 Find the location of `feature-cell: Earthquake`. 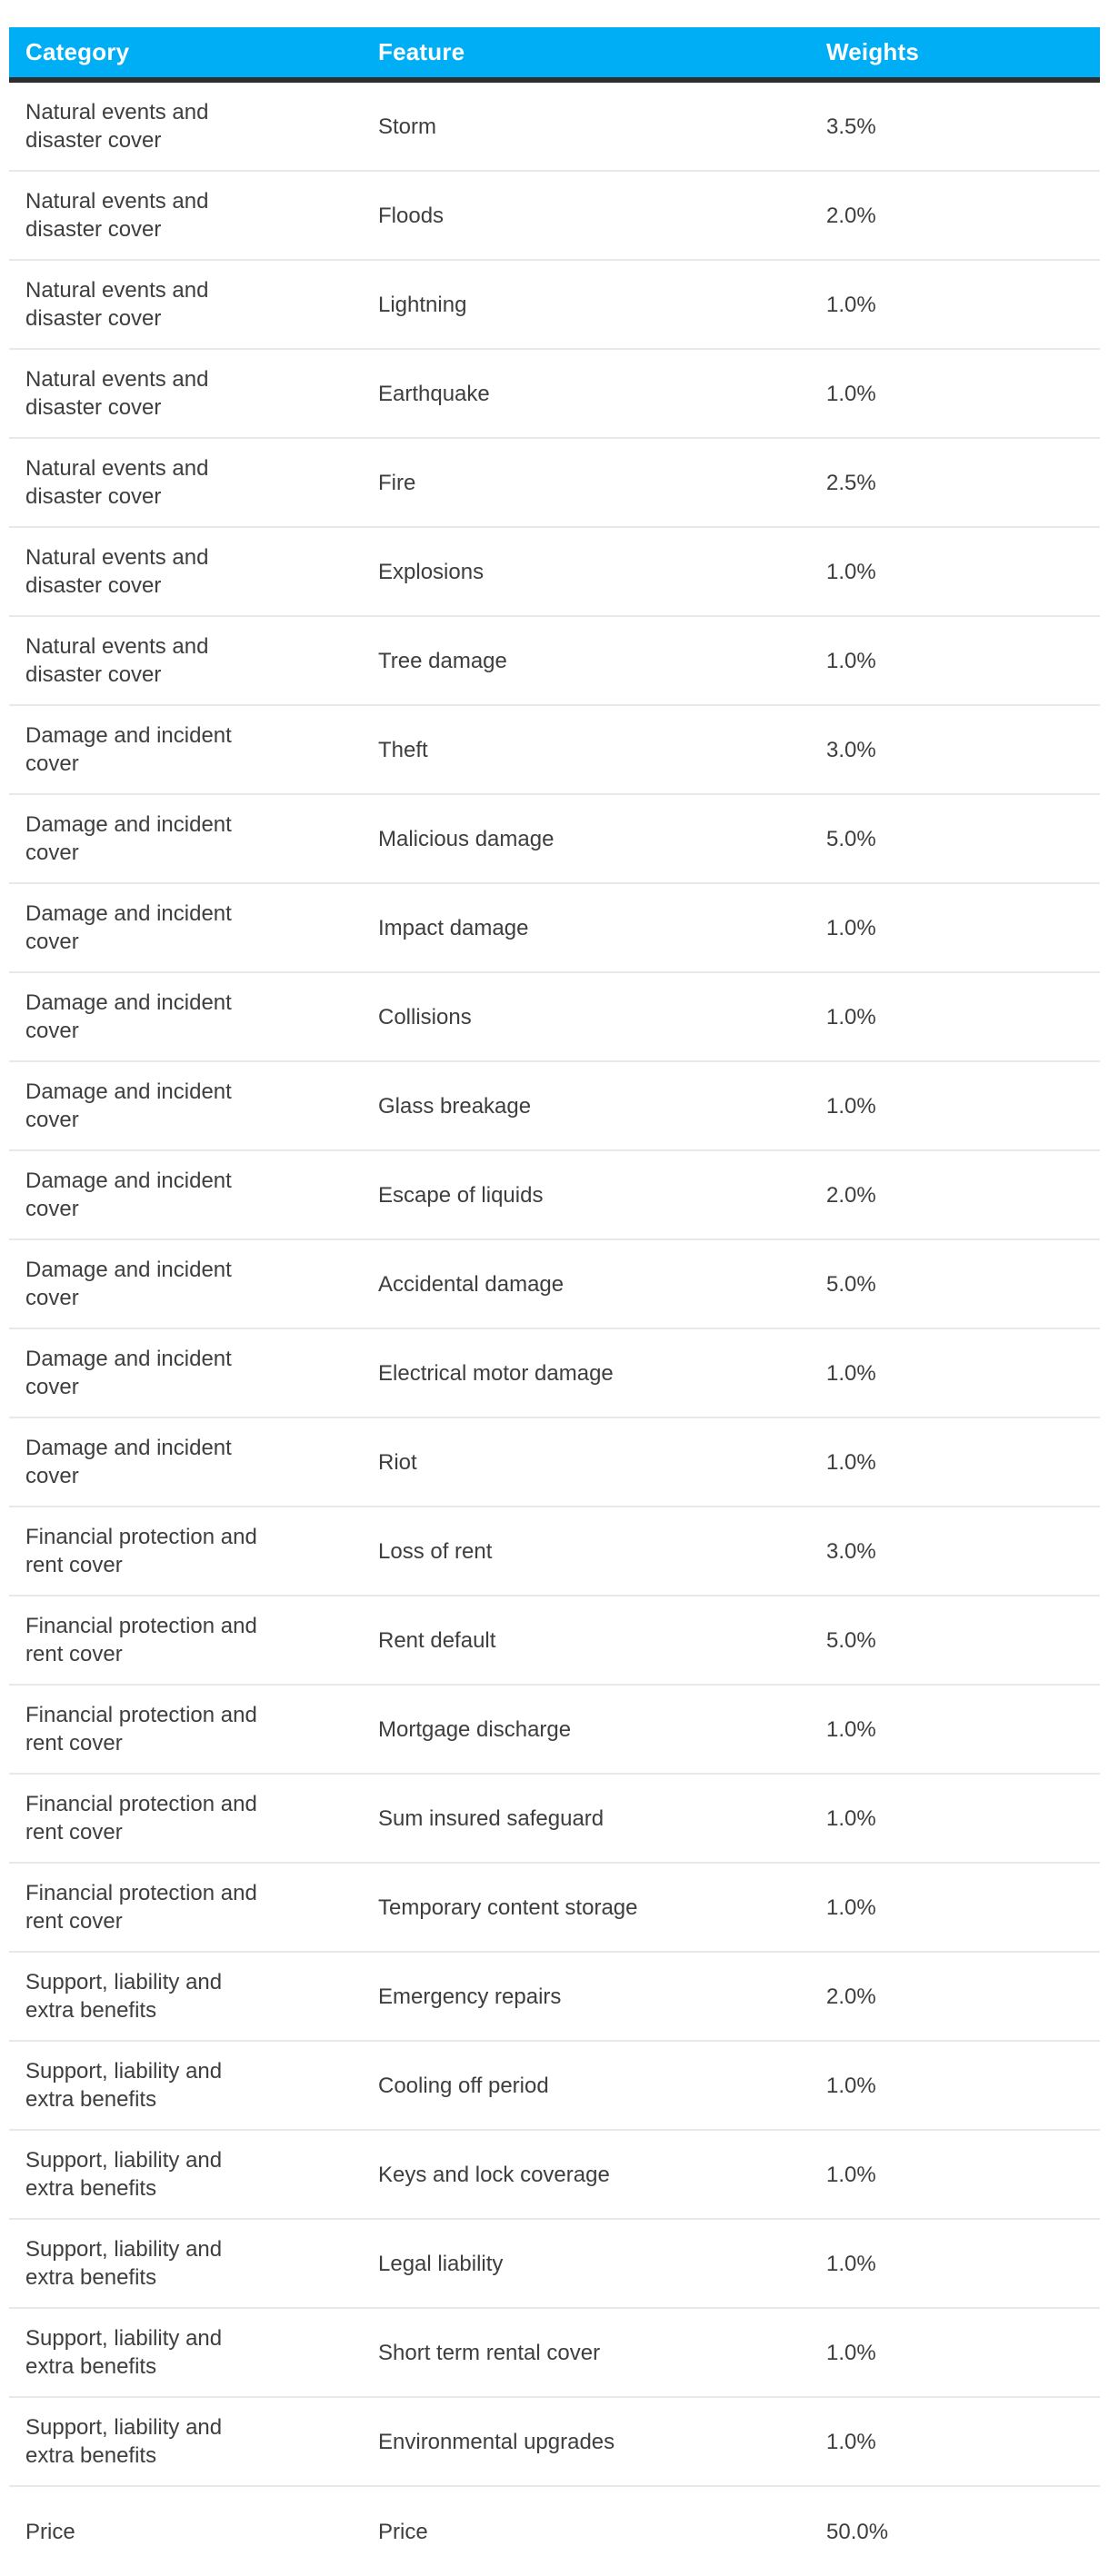

feature-cell: Earthquake is located at coordinates (434, 393).